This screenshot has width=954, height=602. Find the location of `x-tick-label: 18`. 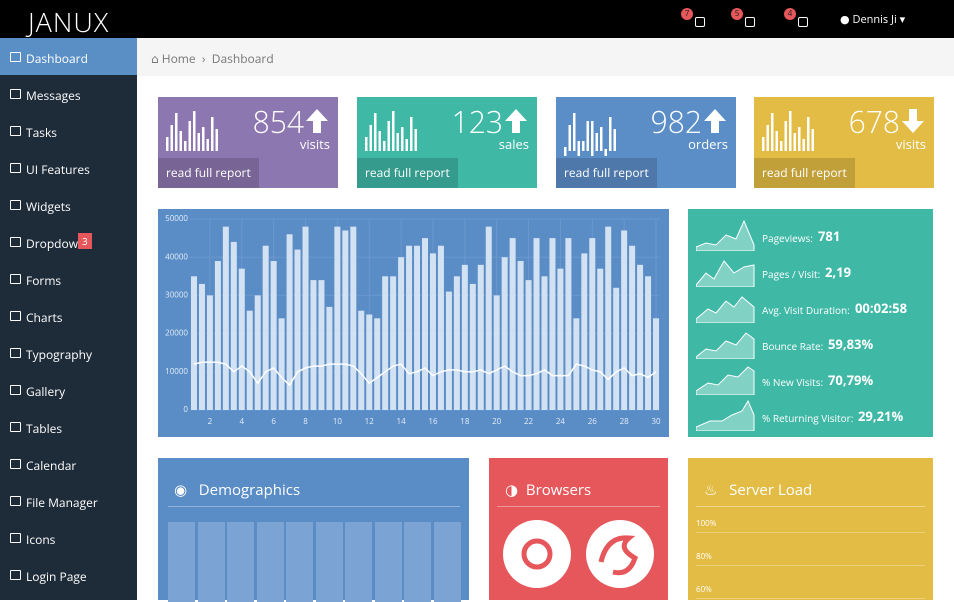

x-tick-label: 18 is located at coordinates (465, 421).